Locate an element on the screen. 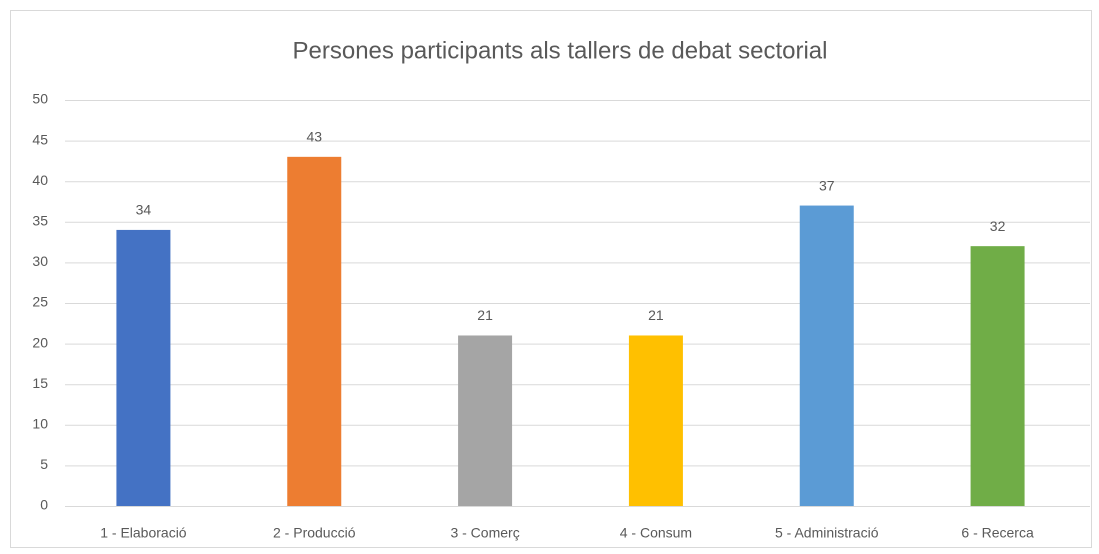 The width and height of the screenshot is (1099, 554). y-tick-label: 5 is located at coordinates (44, 464).